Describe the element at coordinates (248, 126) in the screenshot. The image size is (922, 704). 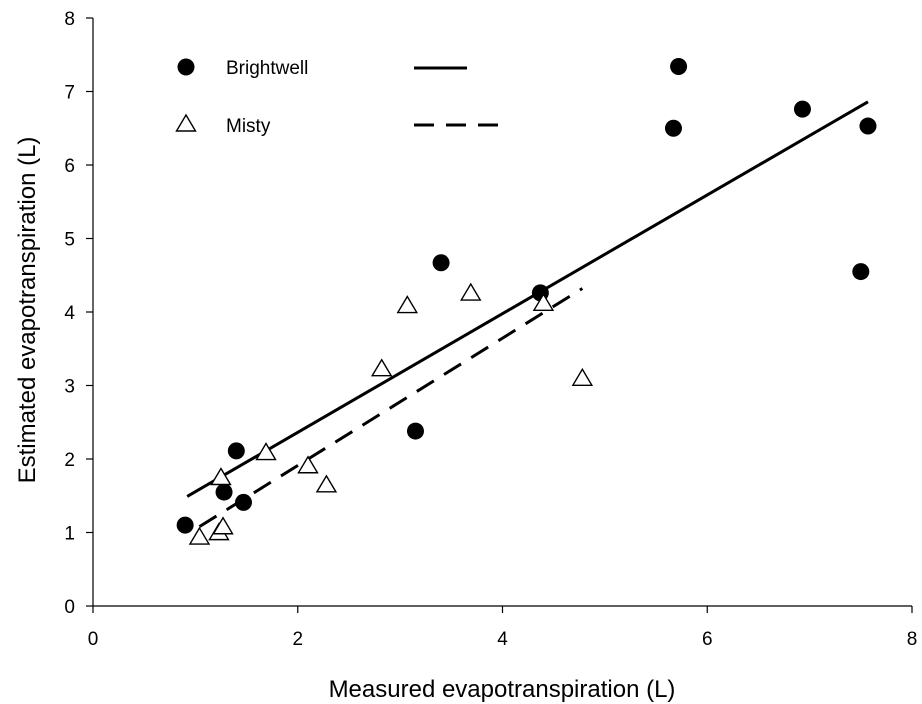
I see `legend-label-misty: Misty` at that location.